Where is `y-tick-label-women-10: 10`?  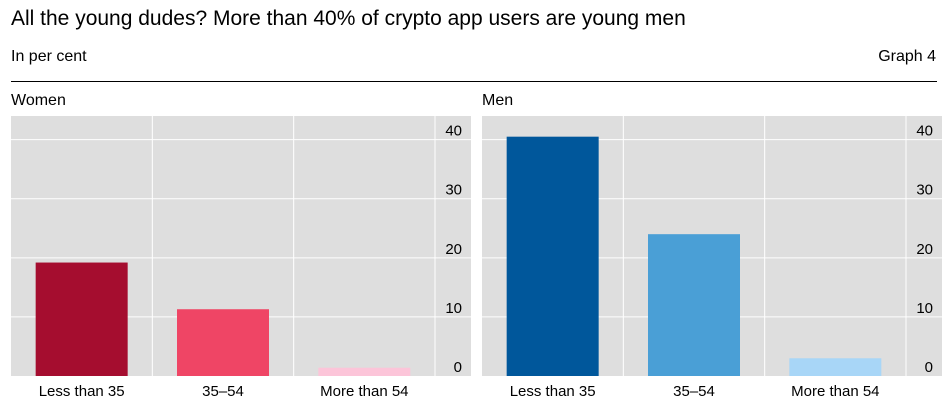 y-tick-label-women-10: 10 is located at coordinates (453, 308).